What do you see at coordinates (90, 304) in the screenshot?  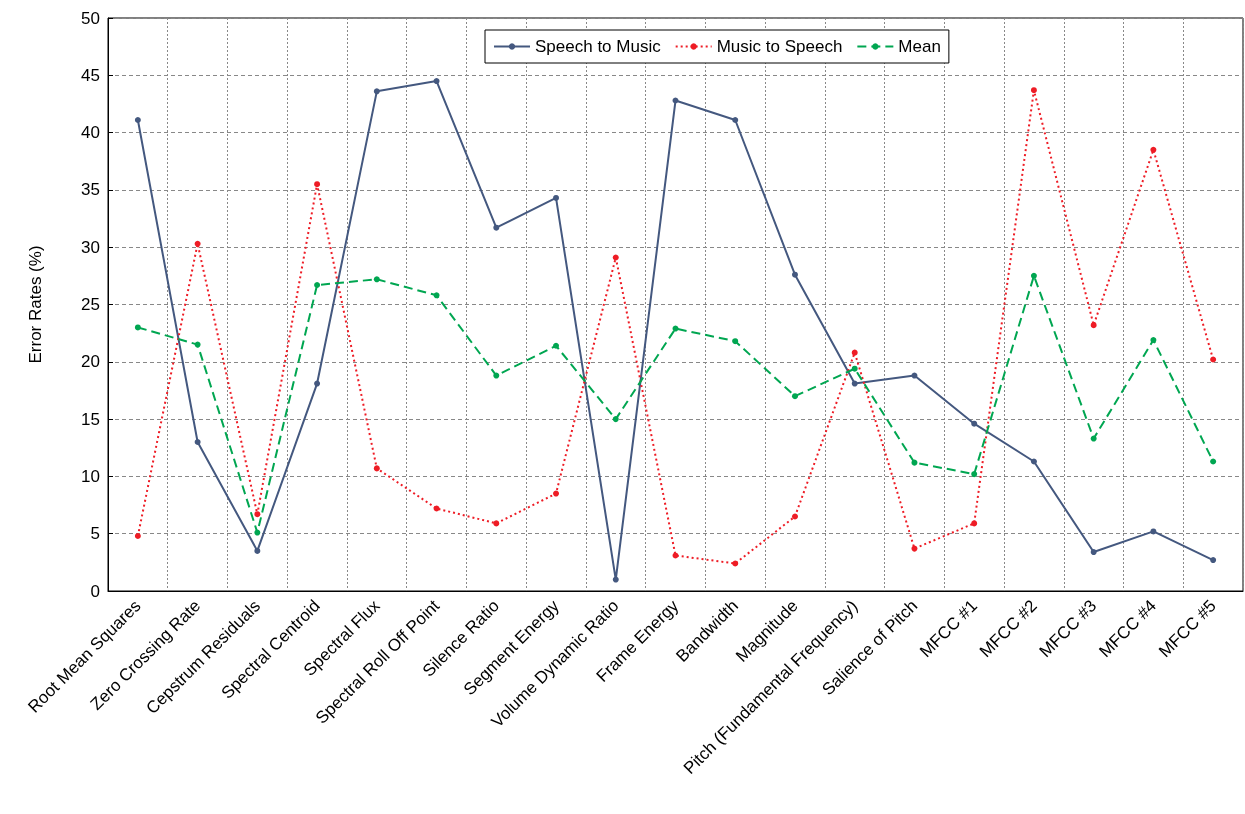 I see `y-tick-label: 25` at bounding box center [90, 304].